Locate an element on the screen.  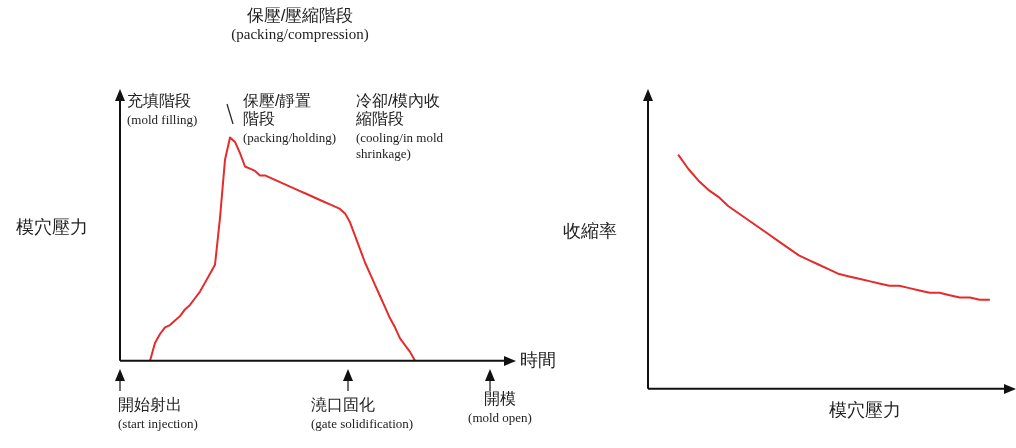
annotation: 冷卻/模內收縮階段 (cooling/in mold shrinkage) is located at coordinates (399, 126).